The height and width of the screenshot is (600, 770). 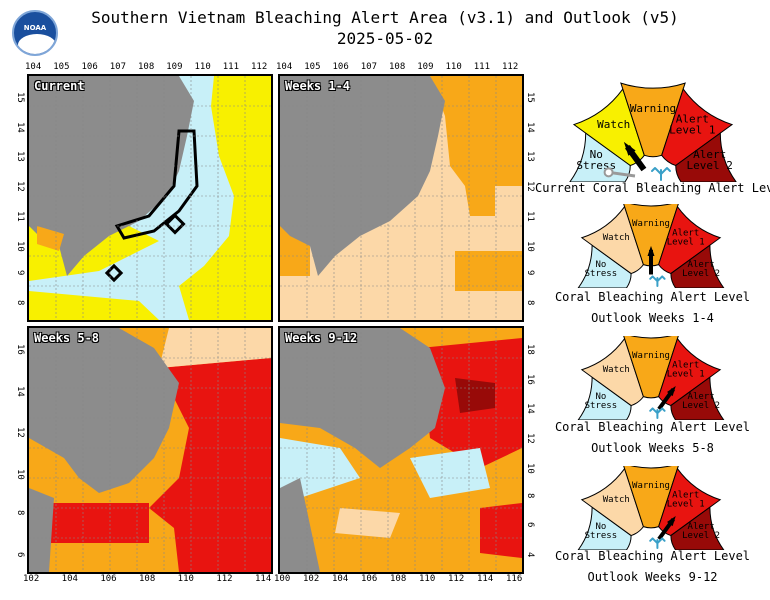 I want to click on warning-area-se, so click(x=488, y=271).